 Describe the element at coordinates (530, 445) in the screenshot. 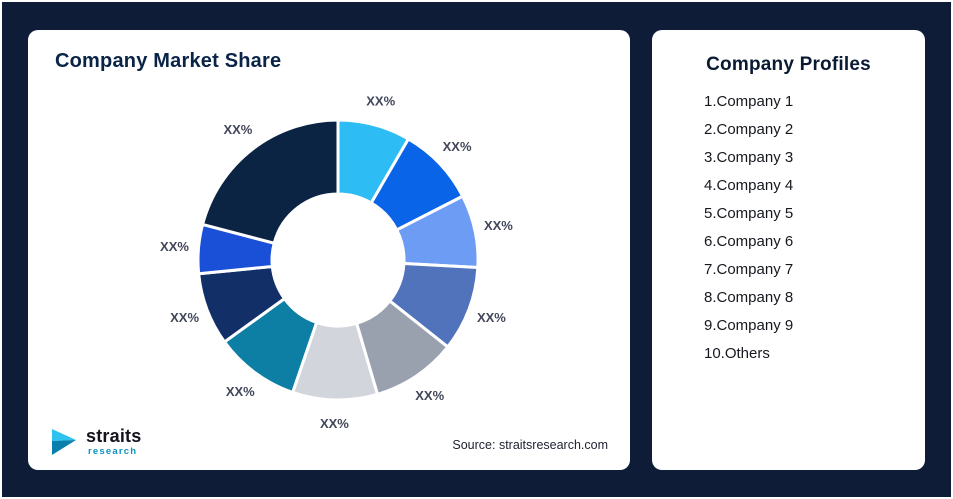

I see `source-text: Source: straitsresearch.com` at that location.